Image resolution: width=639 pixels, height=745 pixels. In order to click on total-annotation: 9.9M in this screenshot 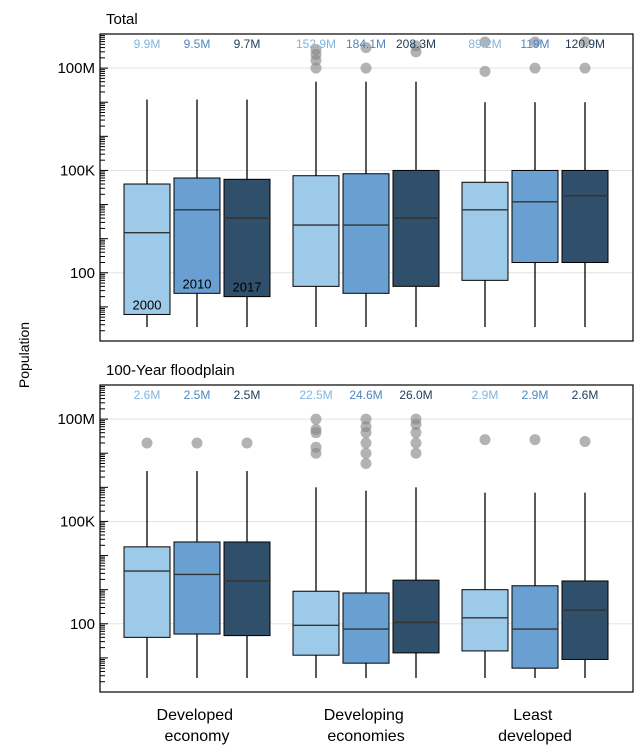, I will do `click(147, 44)`.